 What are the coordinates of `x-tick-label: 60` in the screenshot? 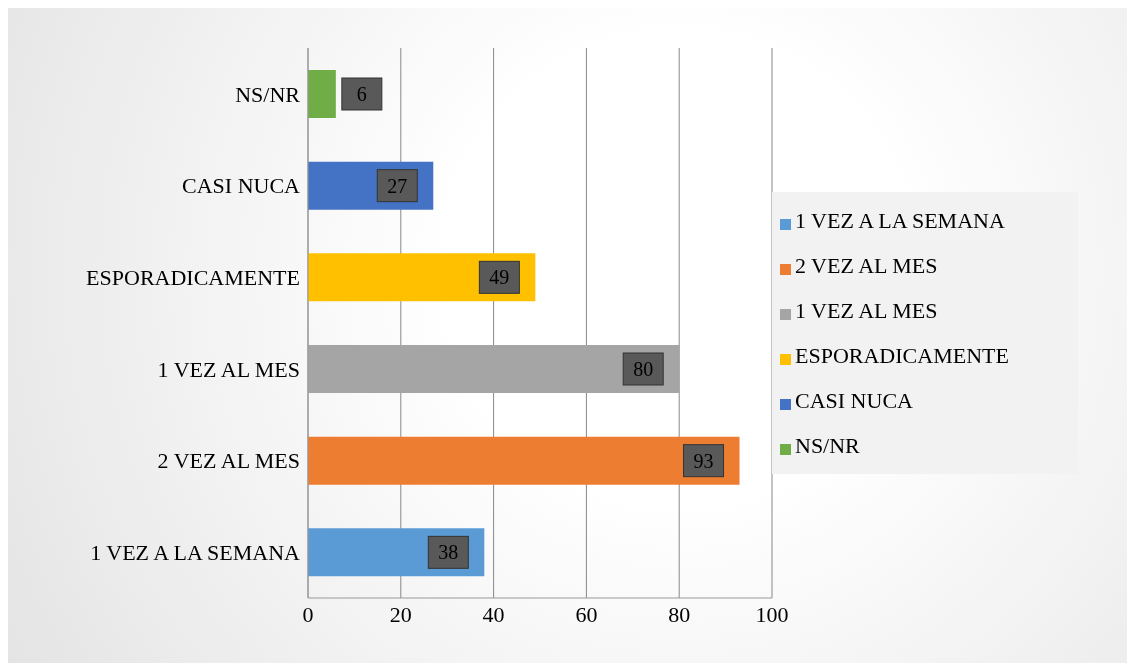 It's located at (586, 614).